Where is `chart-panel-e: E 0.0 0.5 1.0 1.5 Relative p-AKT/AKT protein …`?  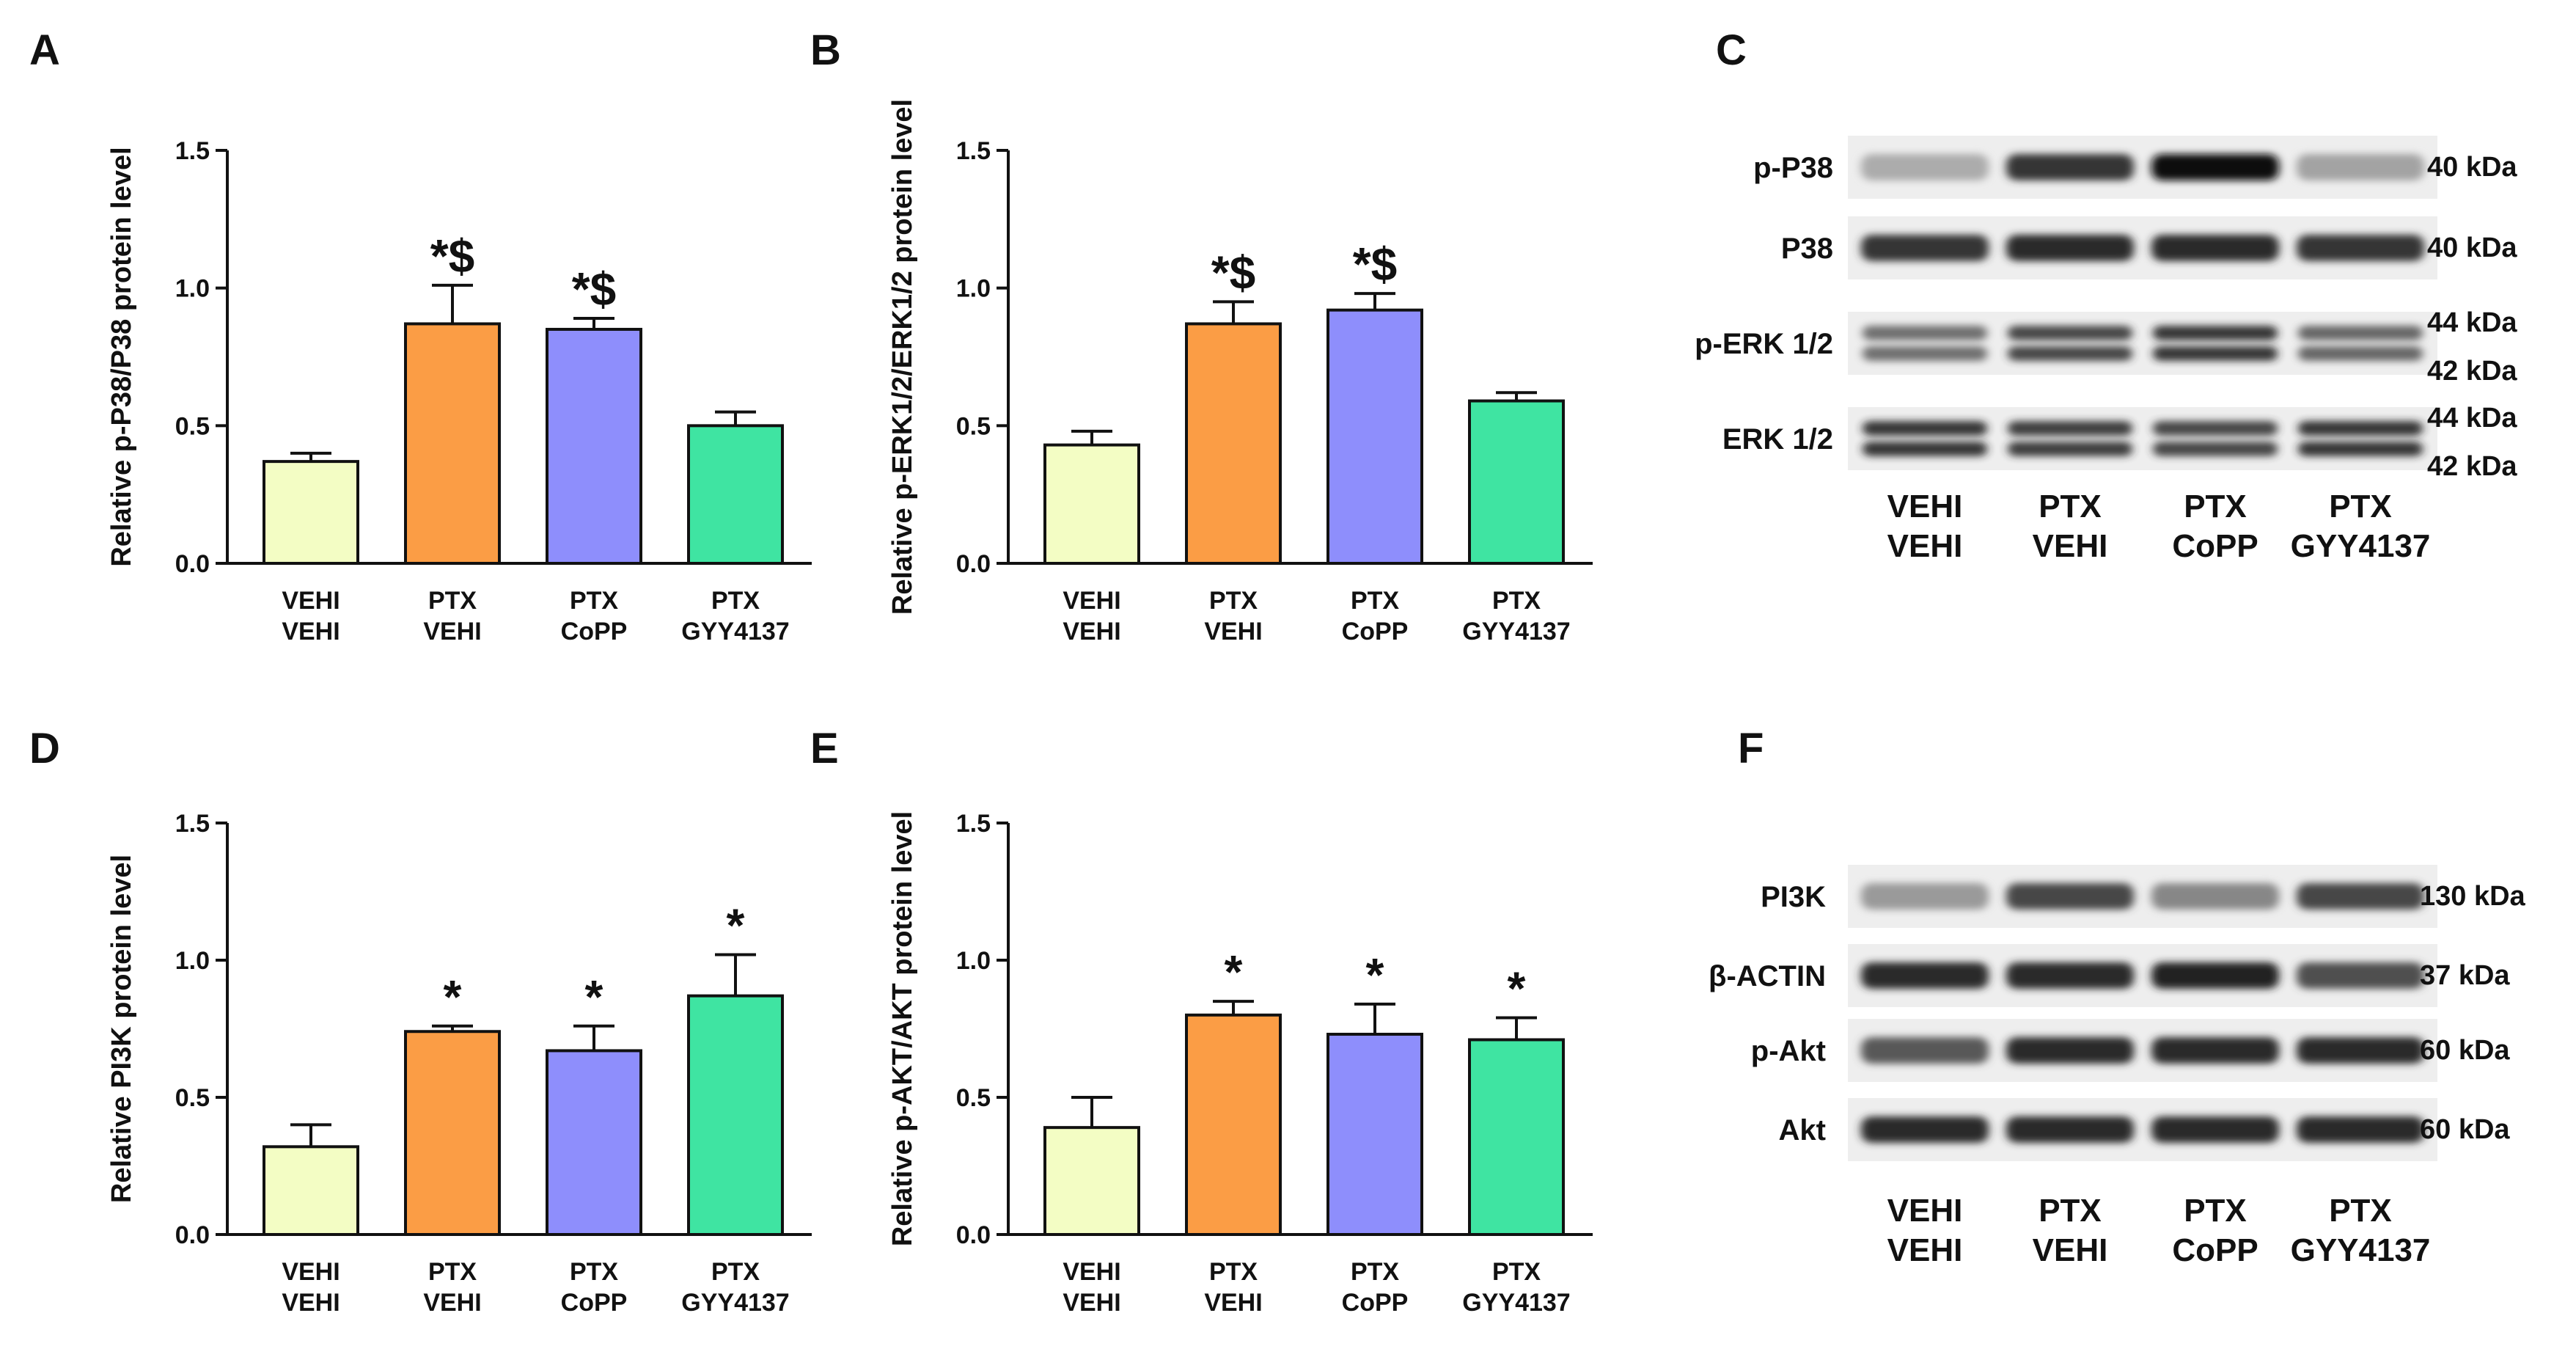 chart-panel-e: E 0.0 0.5 1.0 1.5 Relative p-AKT/AKT protein … is located at coordinates (1202, 1021).